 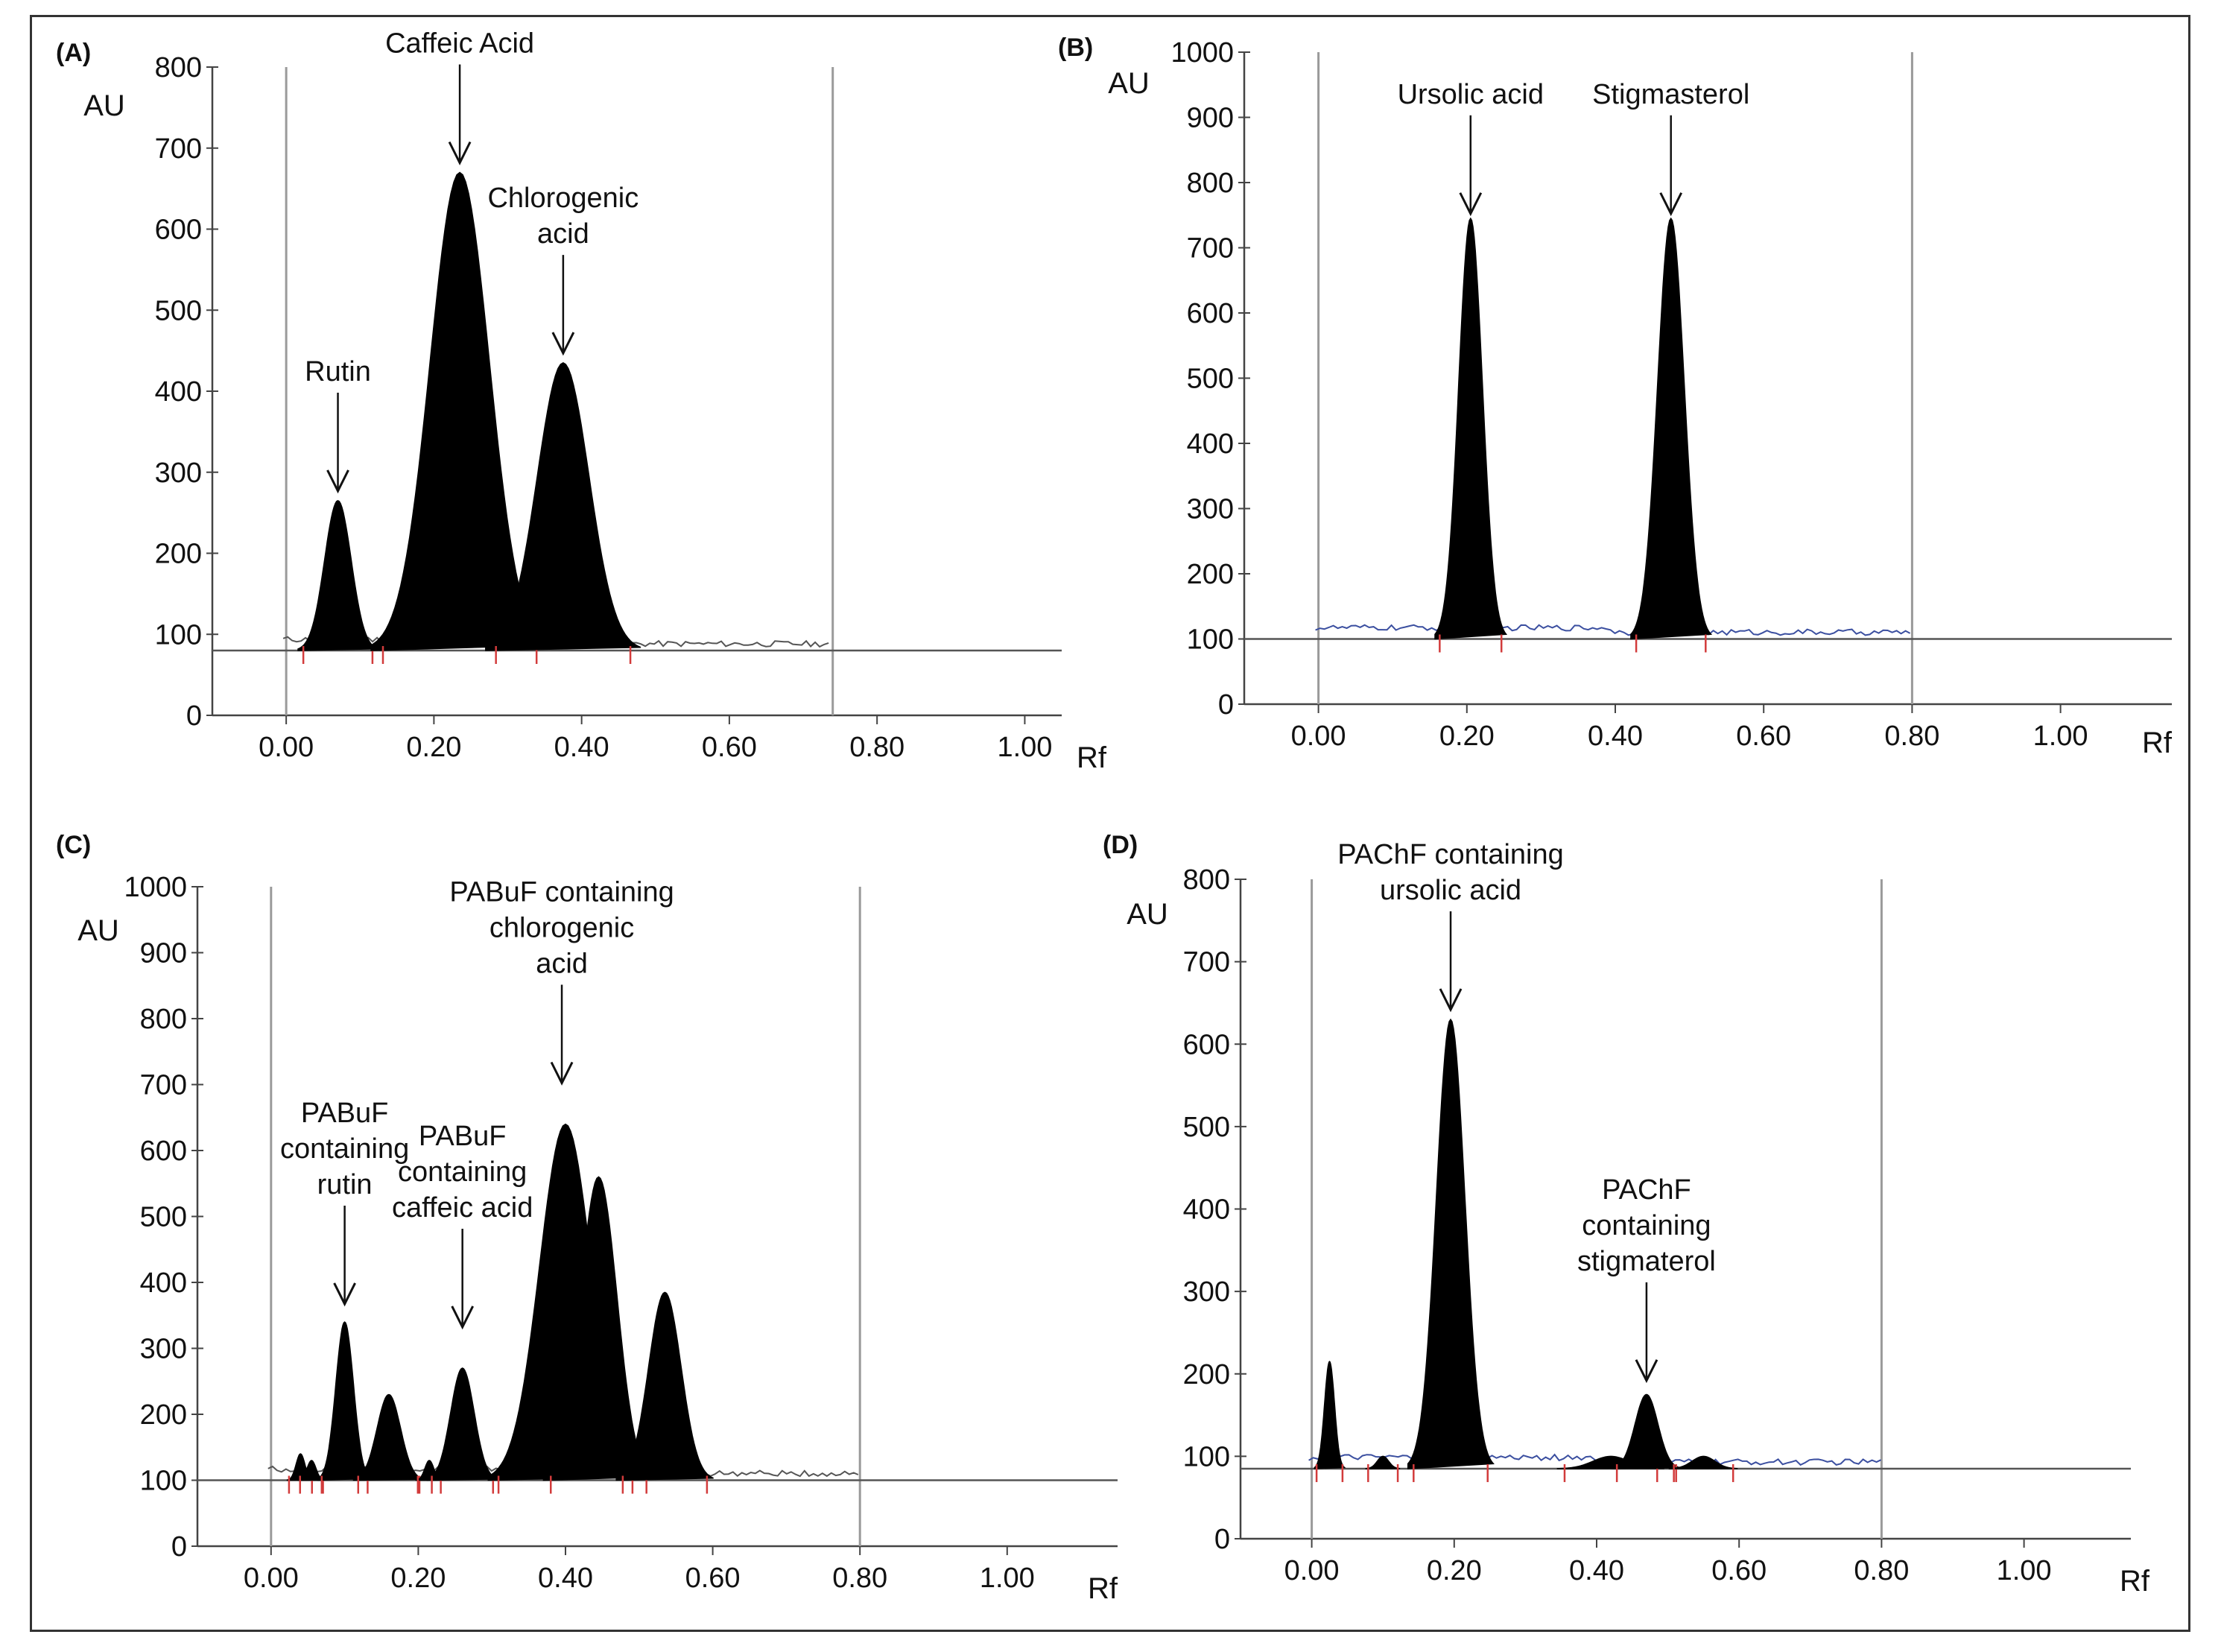 What do you see at coordinates (338, 372) in the screenshot?
I see `peak-annotation: Rutin` at bounding box center [338, 372].